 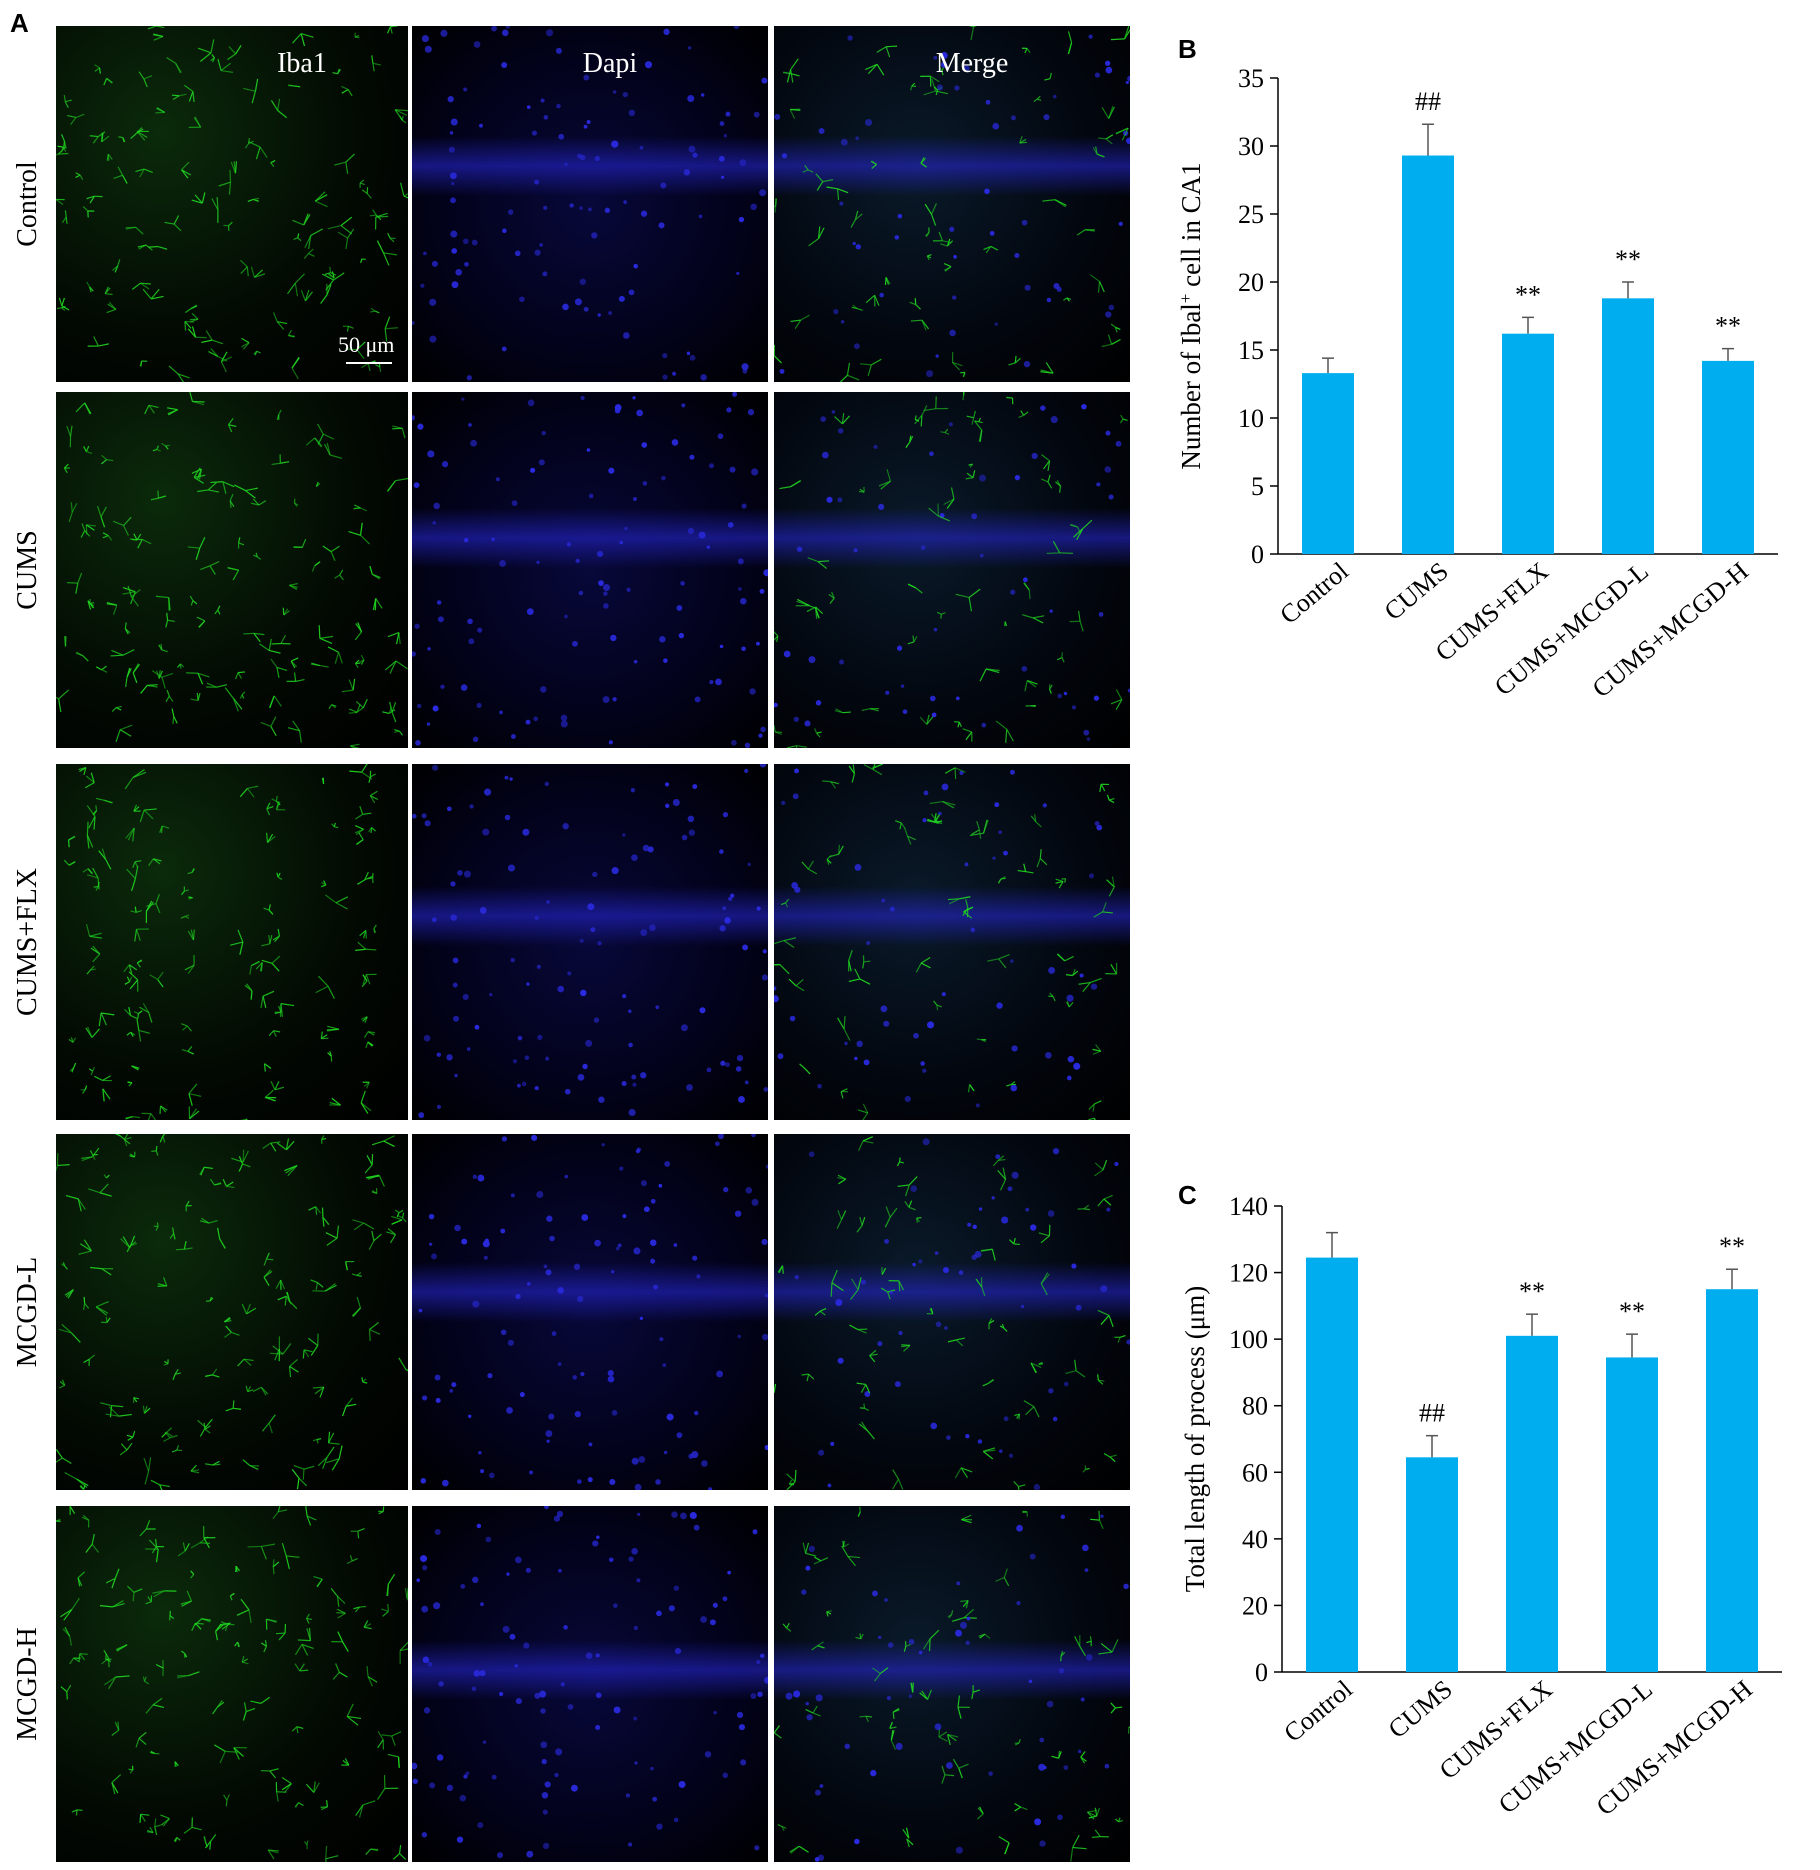 I want to click on micrograph-dapi-mcgd-h, so click(x=590, y=1684).